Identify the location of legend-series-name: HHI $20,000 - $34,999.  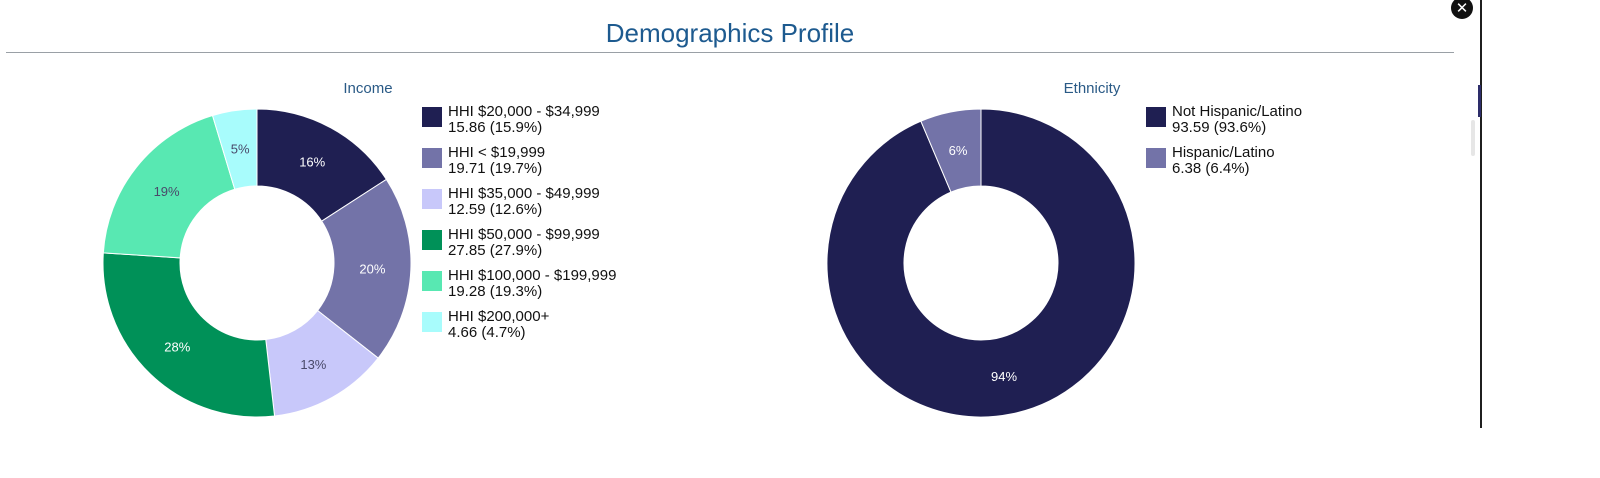
(524, 111).